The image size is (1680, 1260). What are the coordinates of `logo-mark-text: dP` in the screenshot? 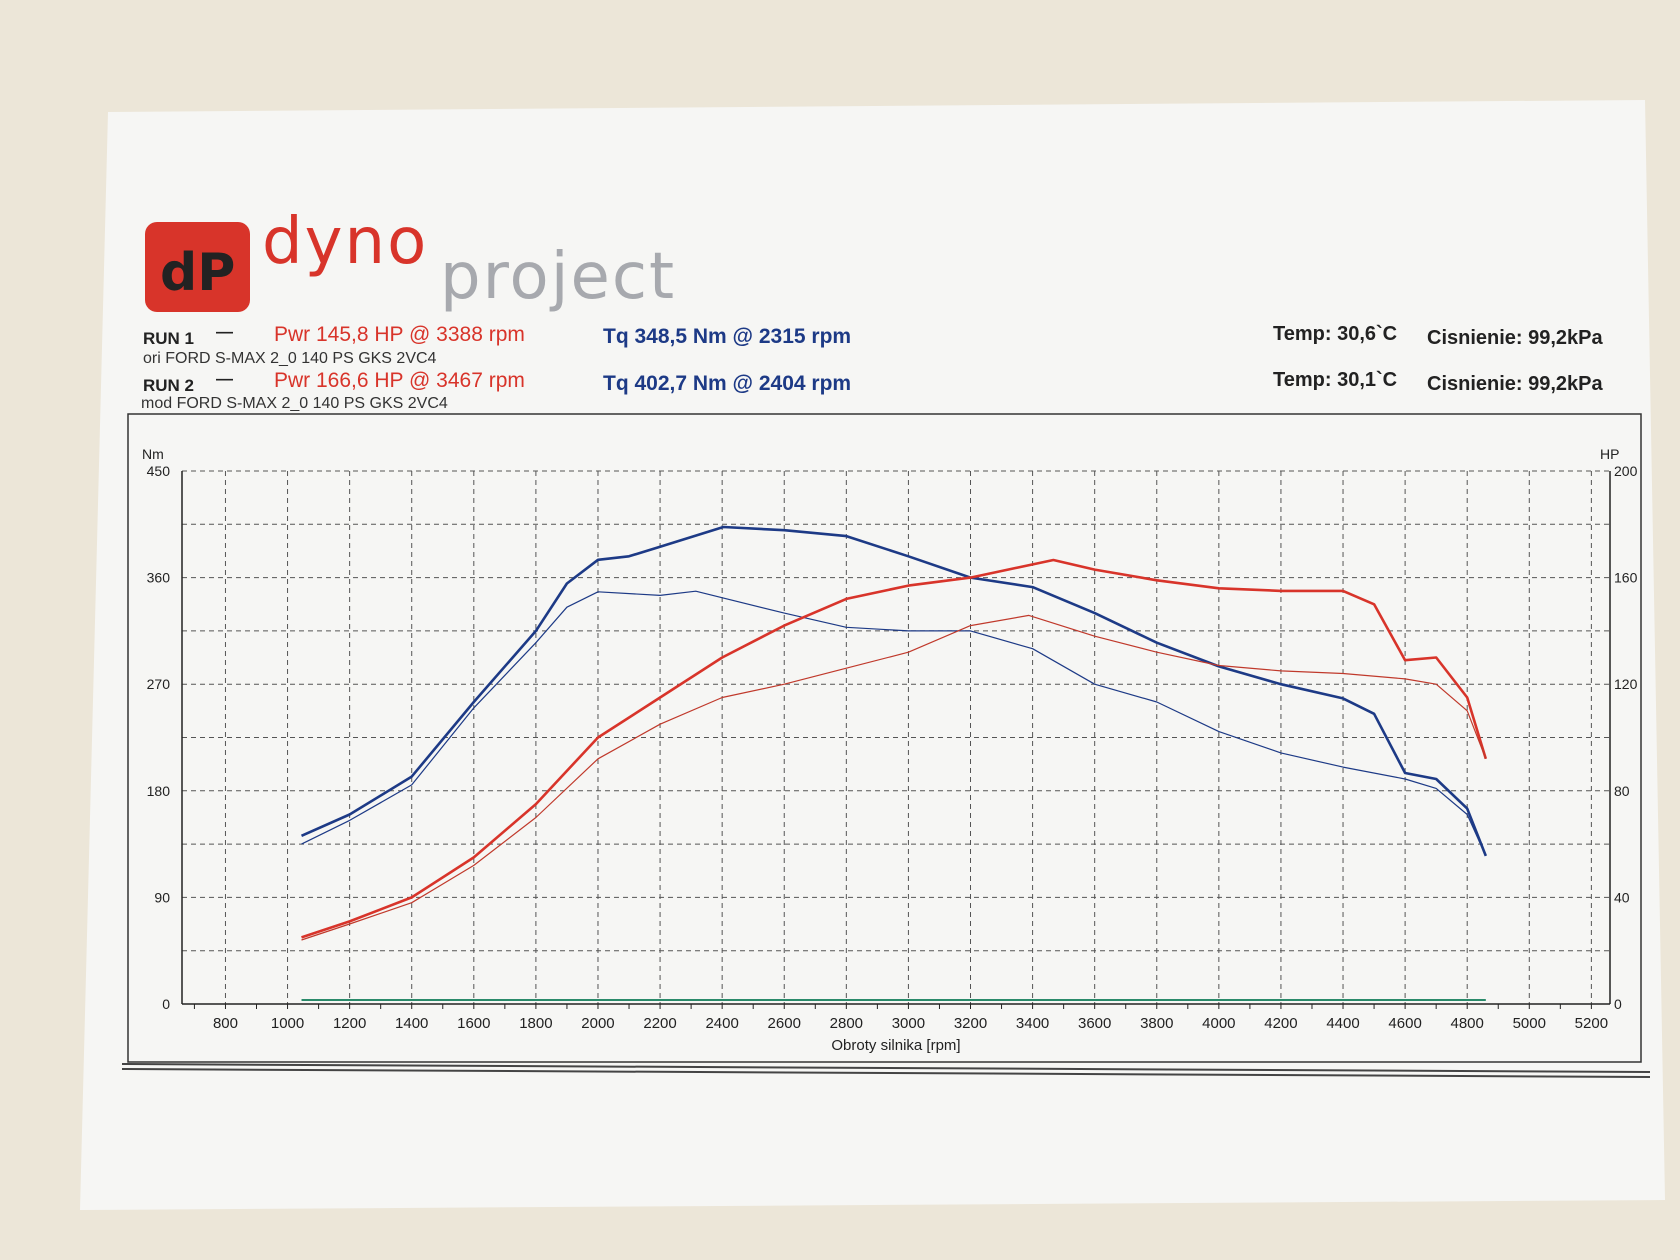 It's located at (197, 273).